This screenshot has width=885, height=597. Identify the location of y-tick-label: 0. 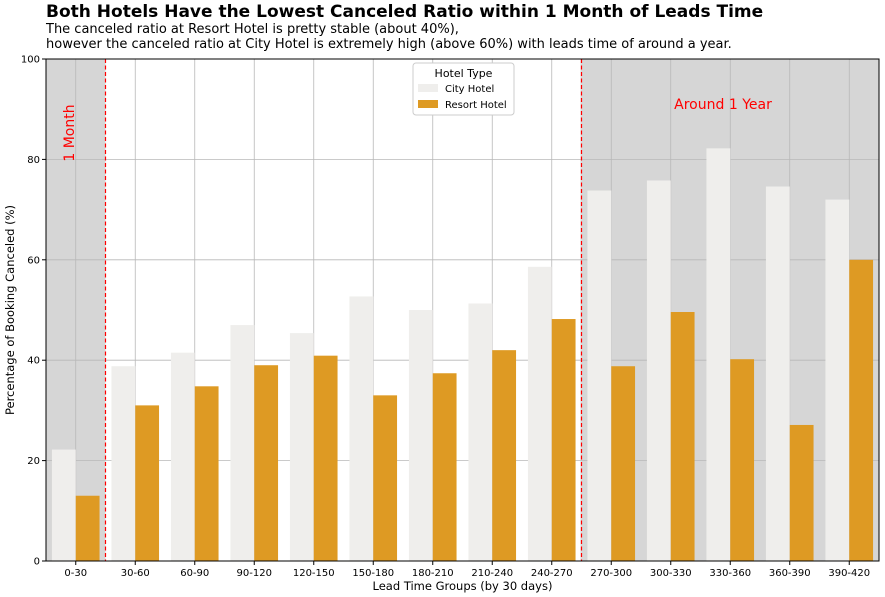
(37, 562).